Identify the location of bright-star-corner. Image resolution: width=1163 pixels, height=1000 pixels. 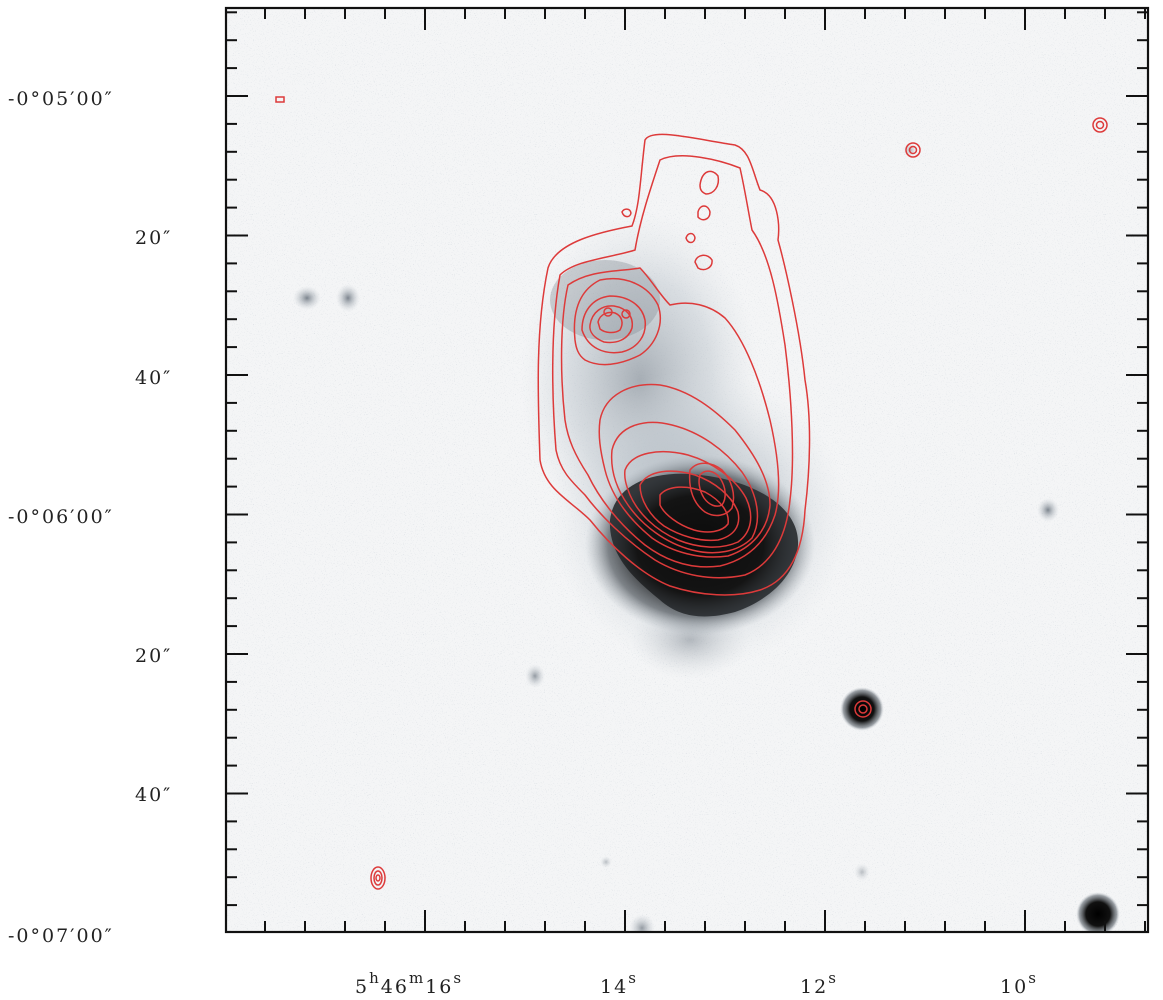
(1098, 912).